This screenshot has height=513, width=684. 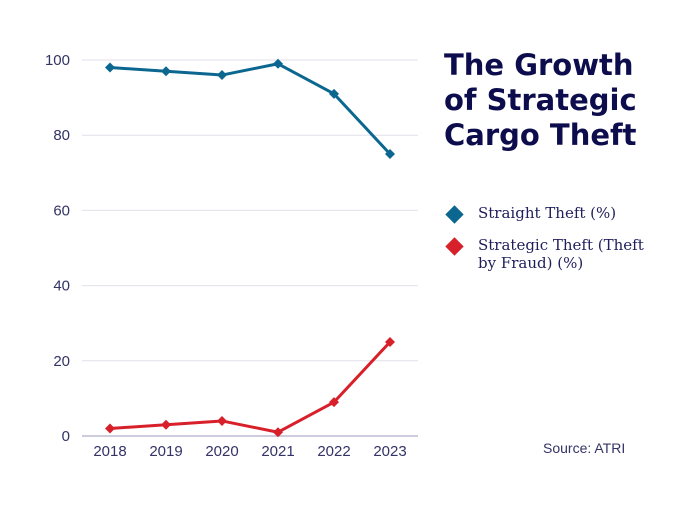 What do you see at coordinates (61, 135) in the screenshot?
I see `y-tick-label: 80` at bounding box center [61, 135].